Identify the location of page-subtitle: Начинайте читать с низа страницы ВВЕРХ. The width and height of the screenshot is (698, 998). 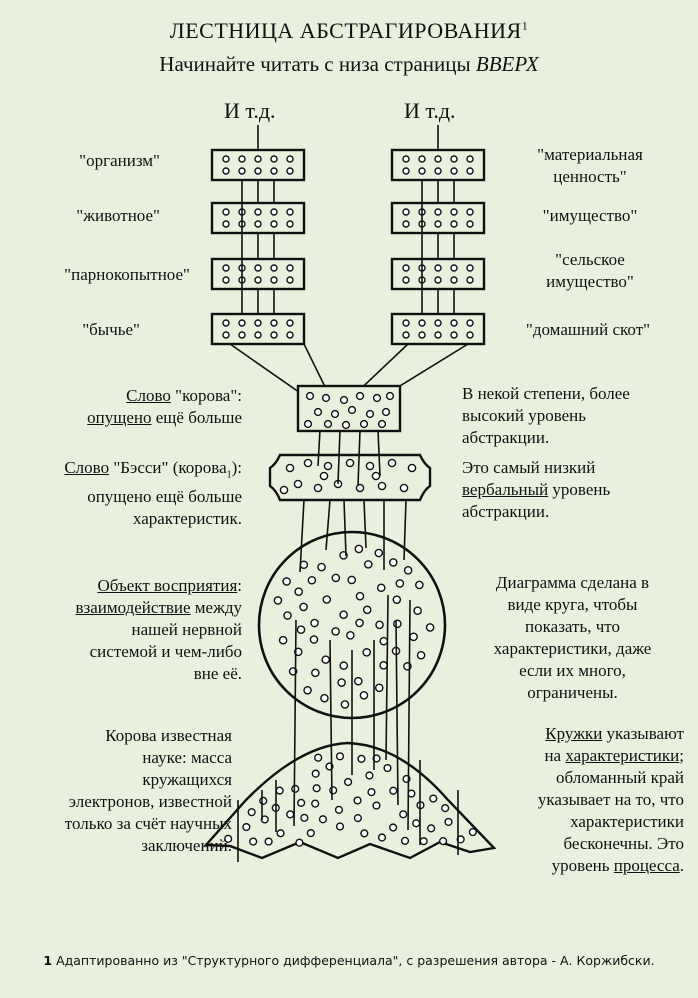
(349, 64).